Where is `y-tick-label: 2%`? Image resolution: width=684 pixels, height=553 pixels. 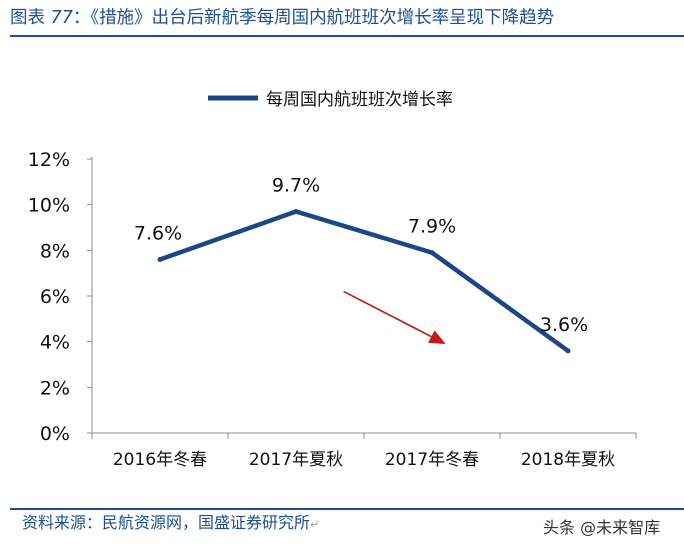
y-tick-label: 2% is located at coordinates (55, 388).